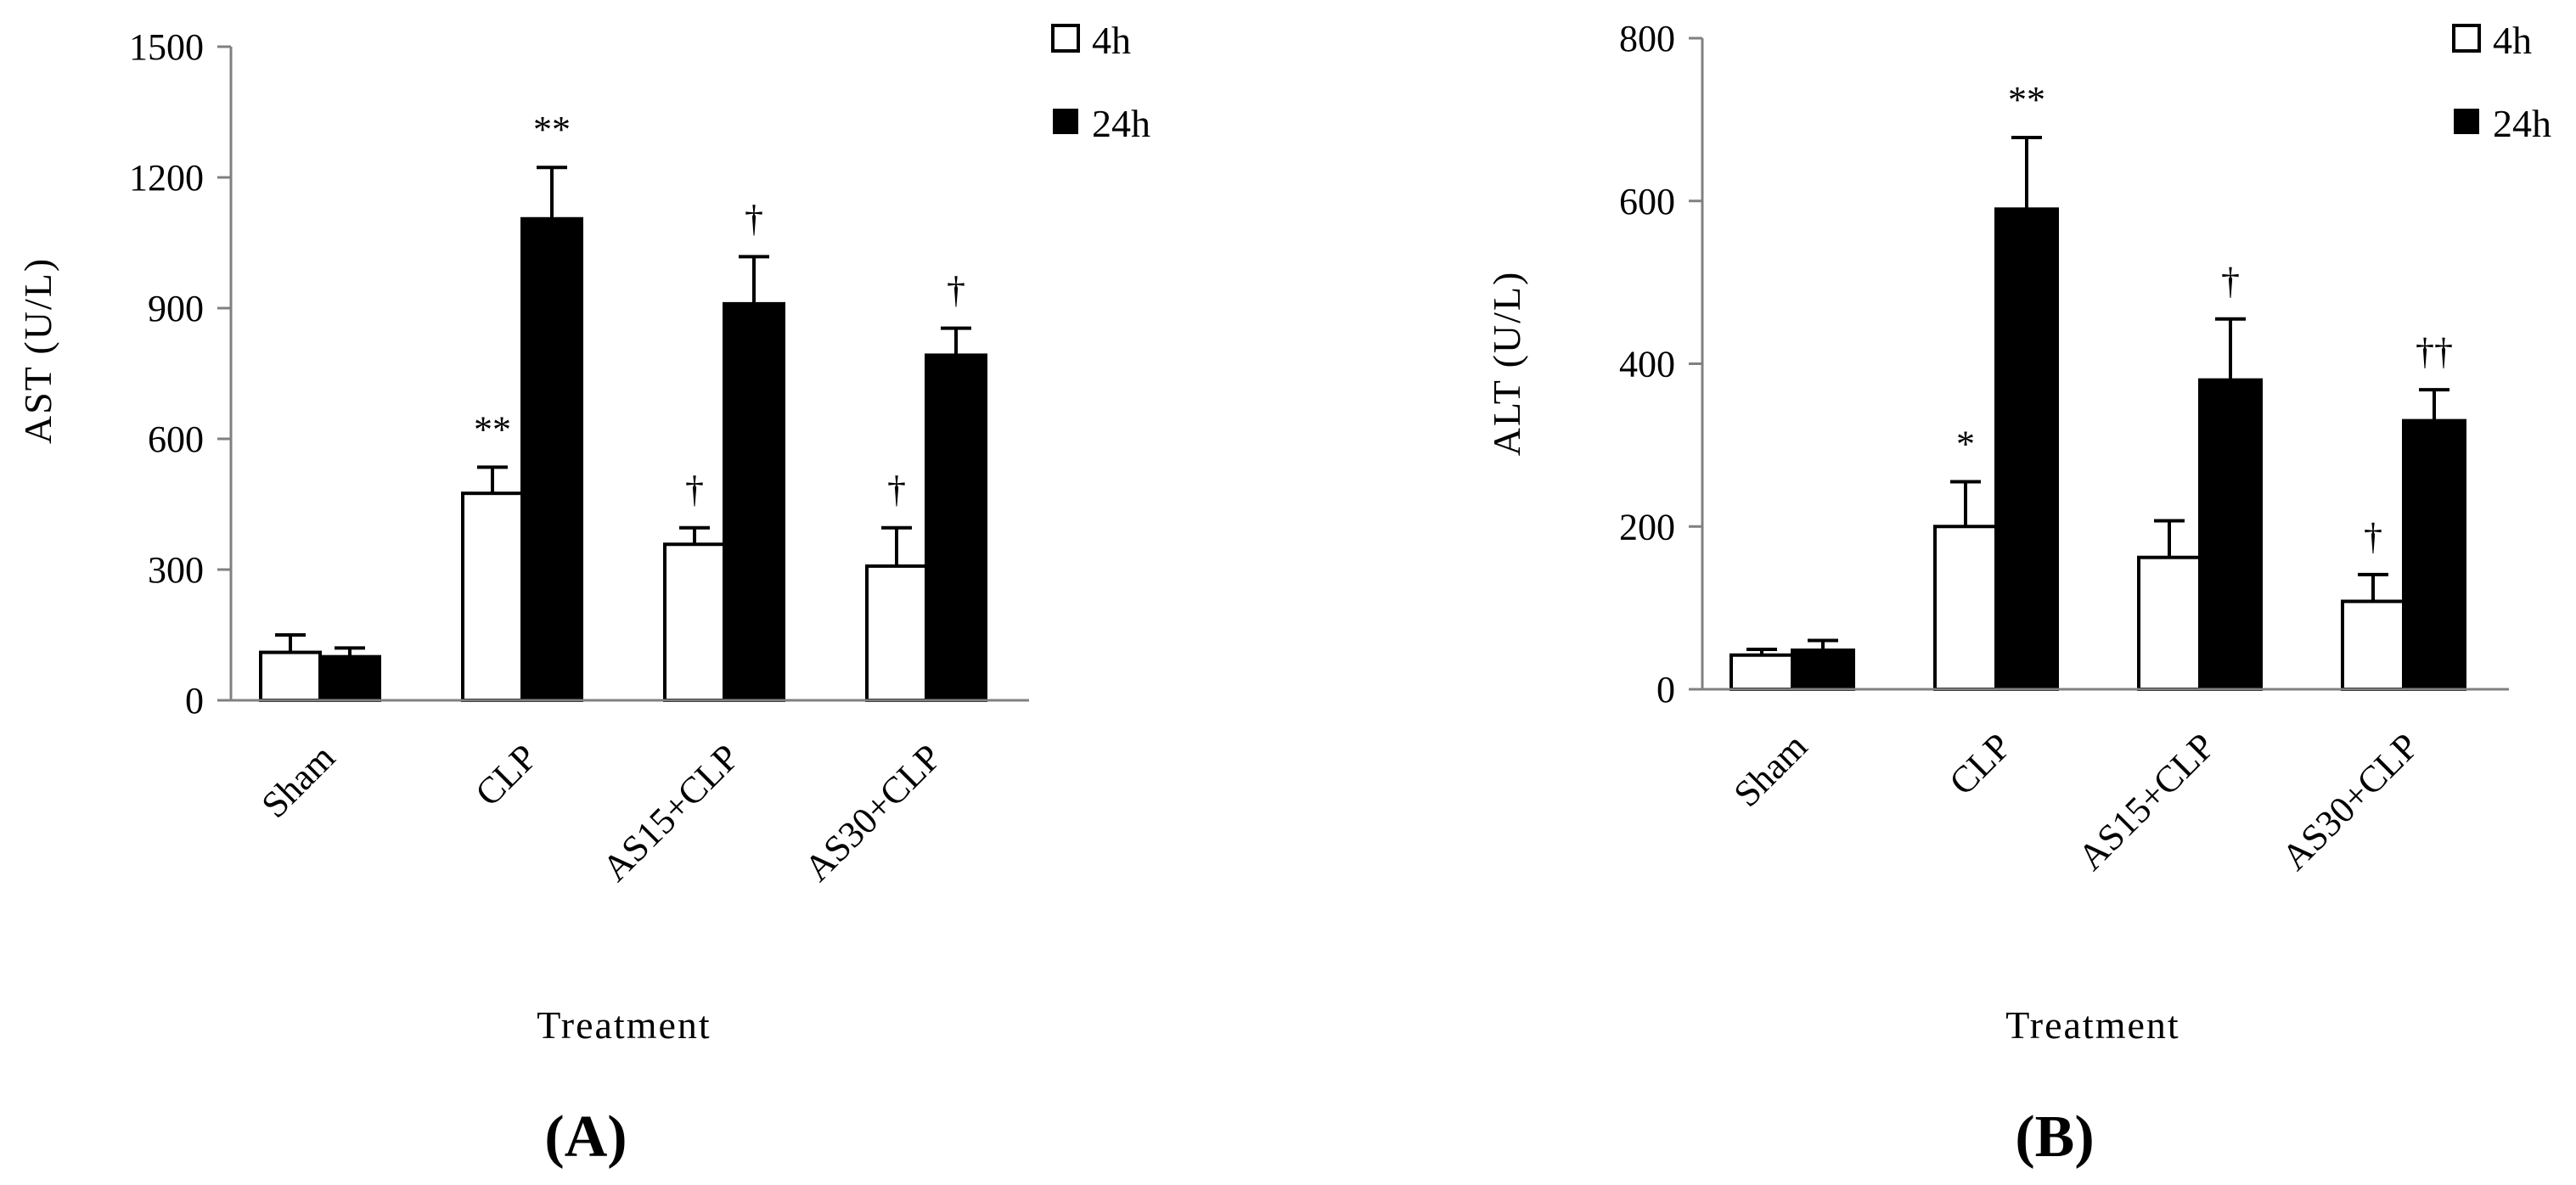 The height and width of the screenshot is (1185, 2576). I want to click on chart-b-x-axis-title: Treatment, so click(2092, 1025).